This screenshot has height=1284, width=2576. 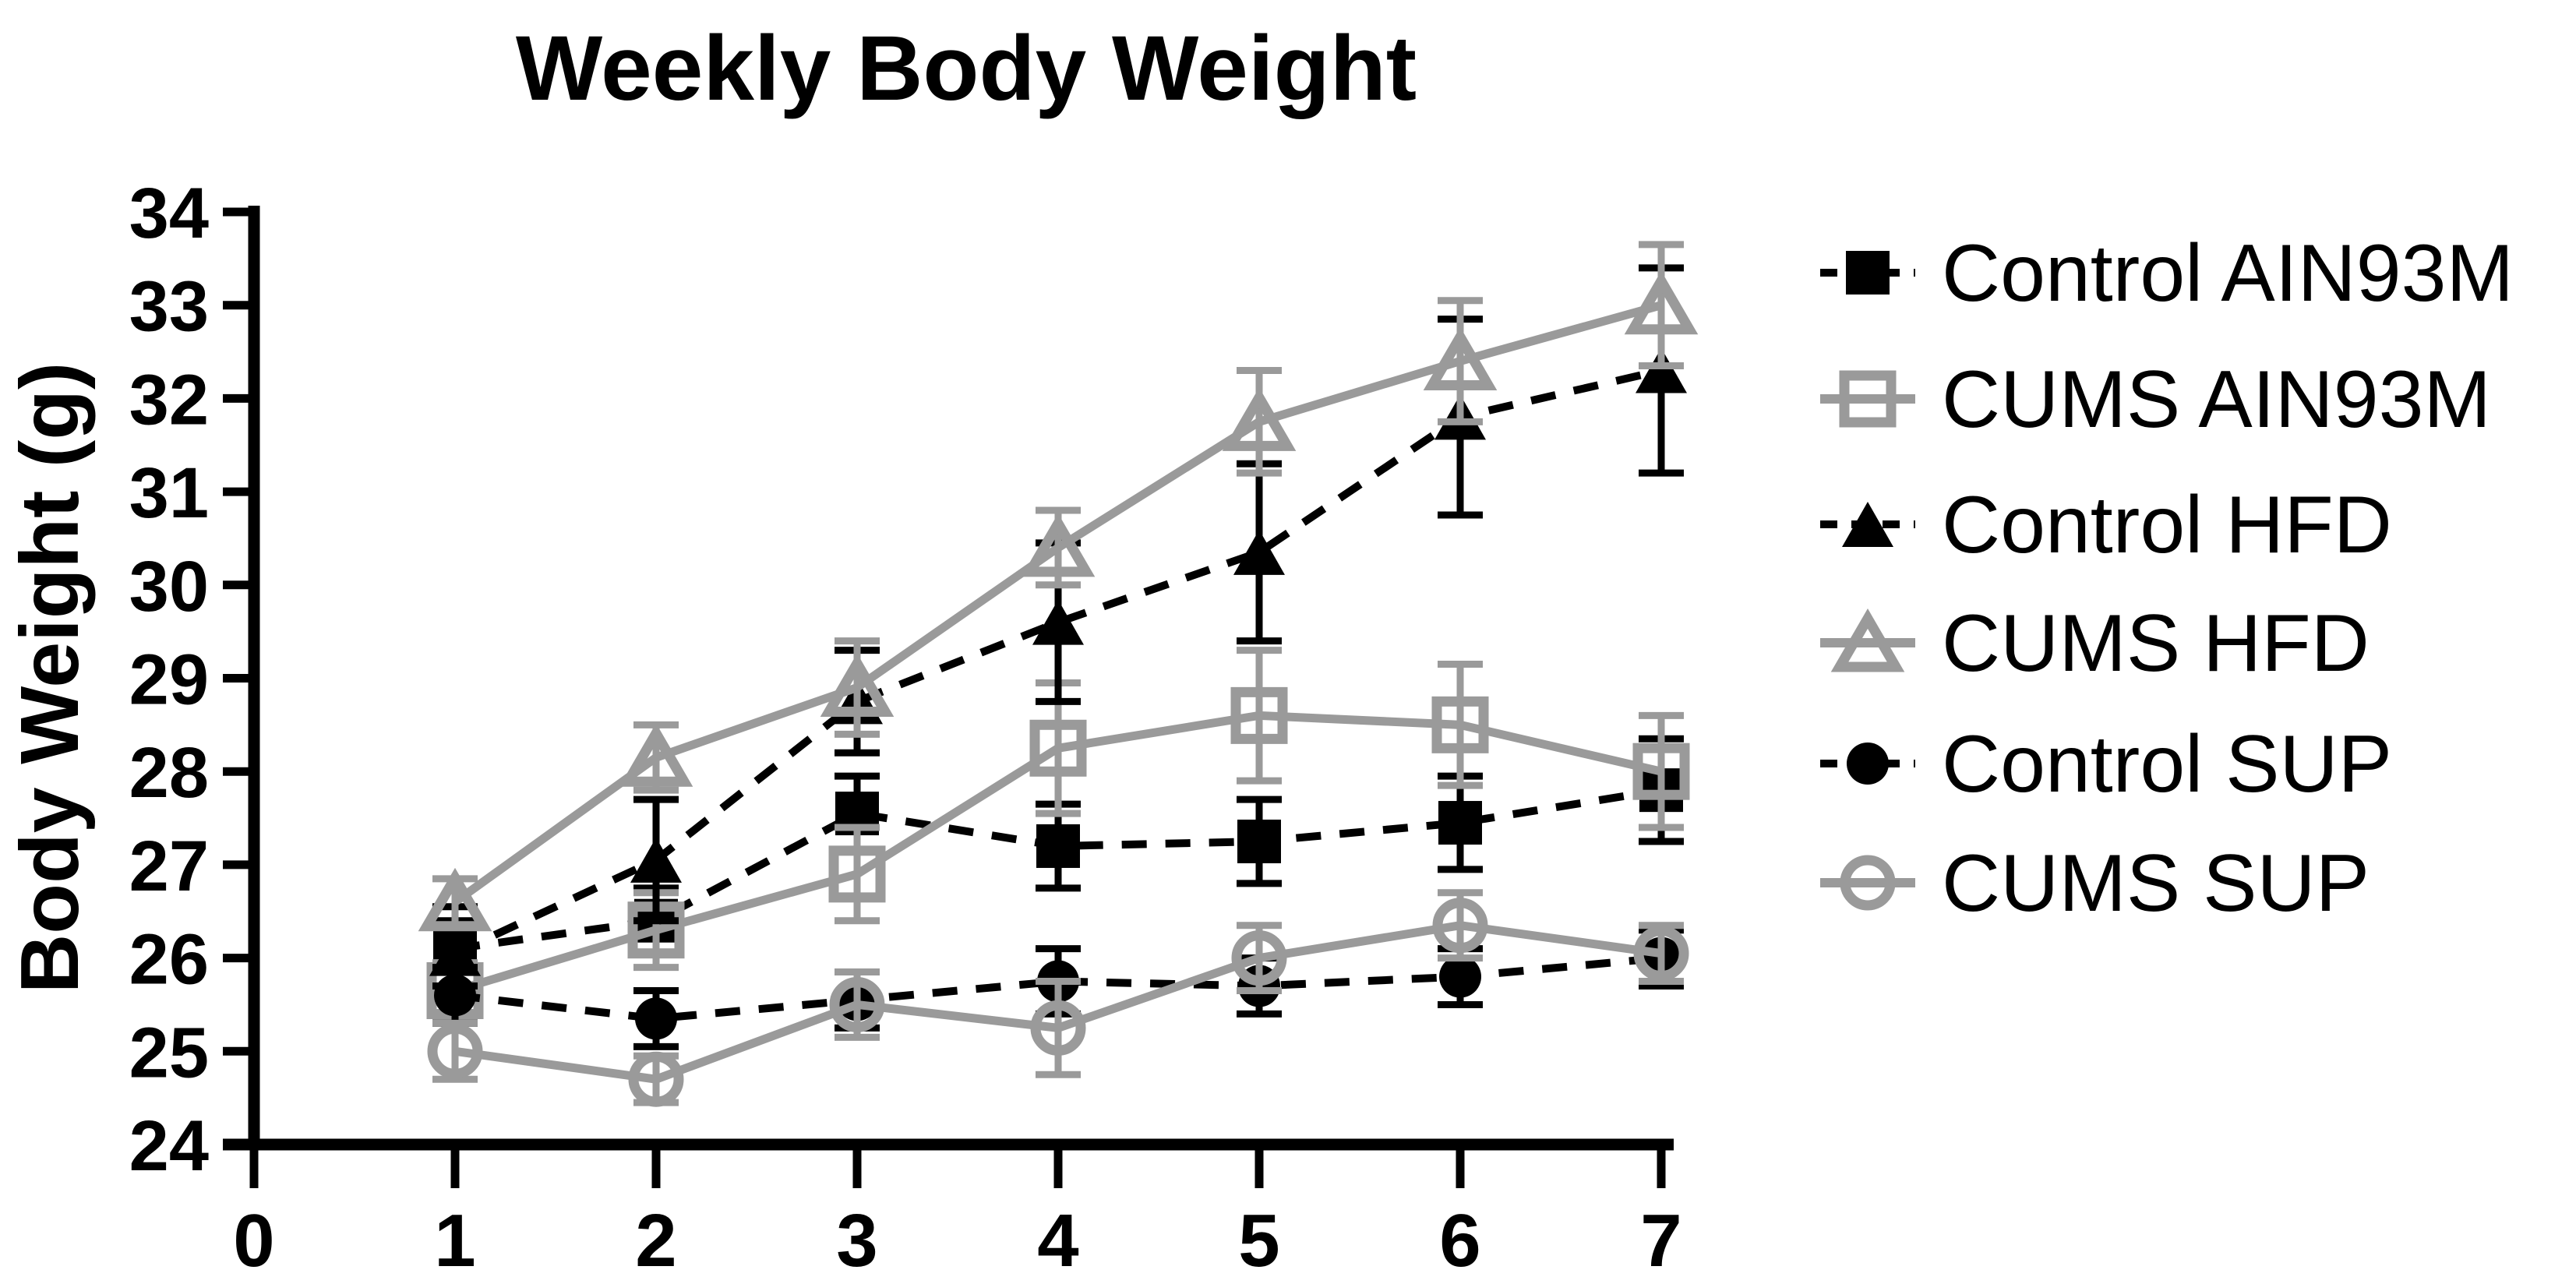 I want to click on y-tick-label: 31, so click(x=169, y=493).